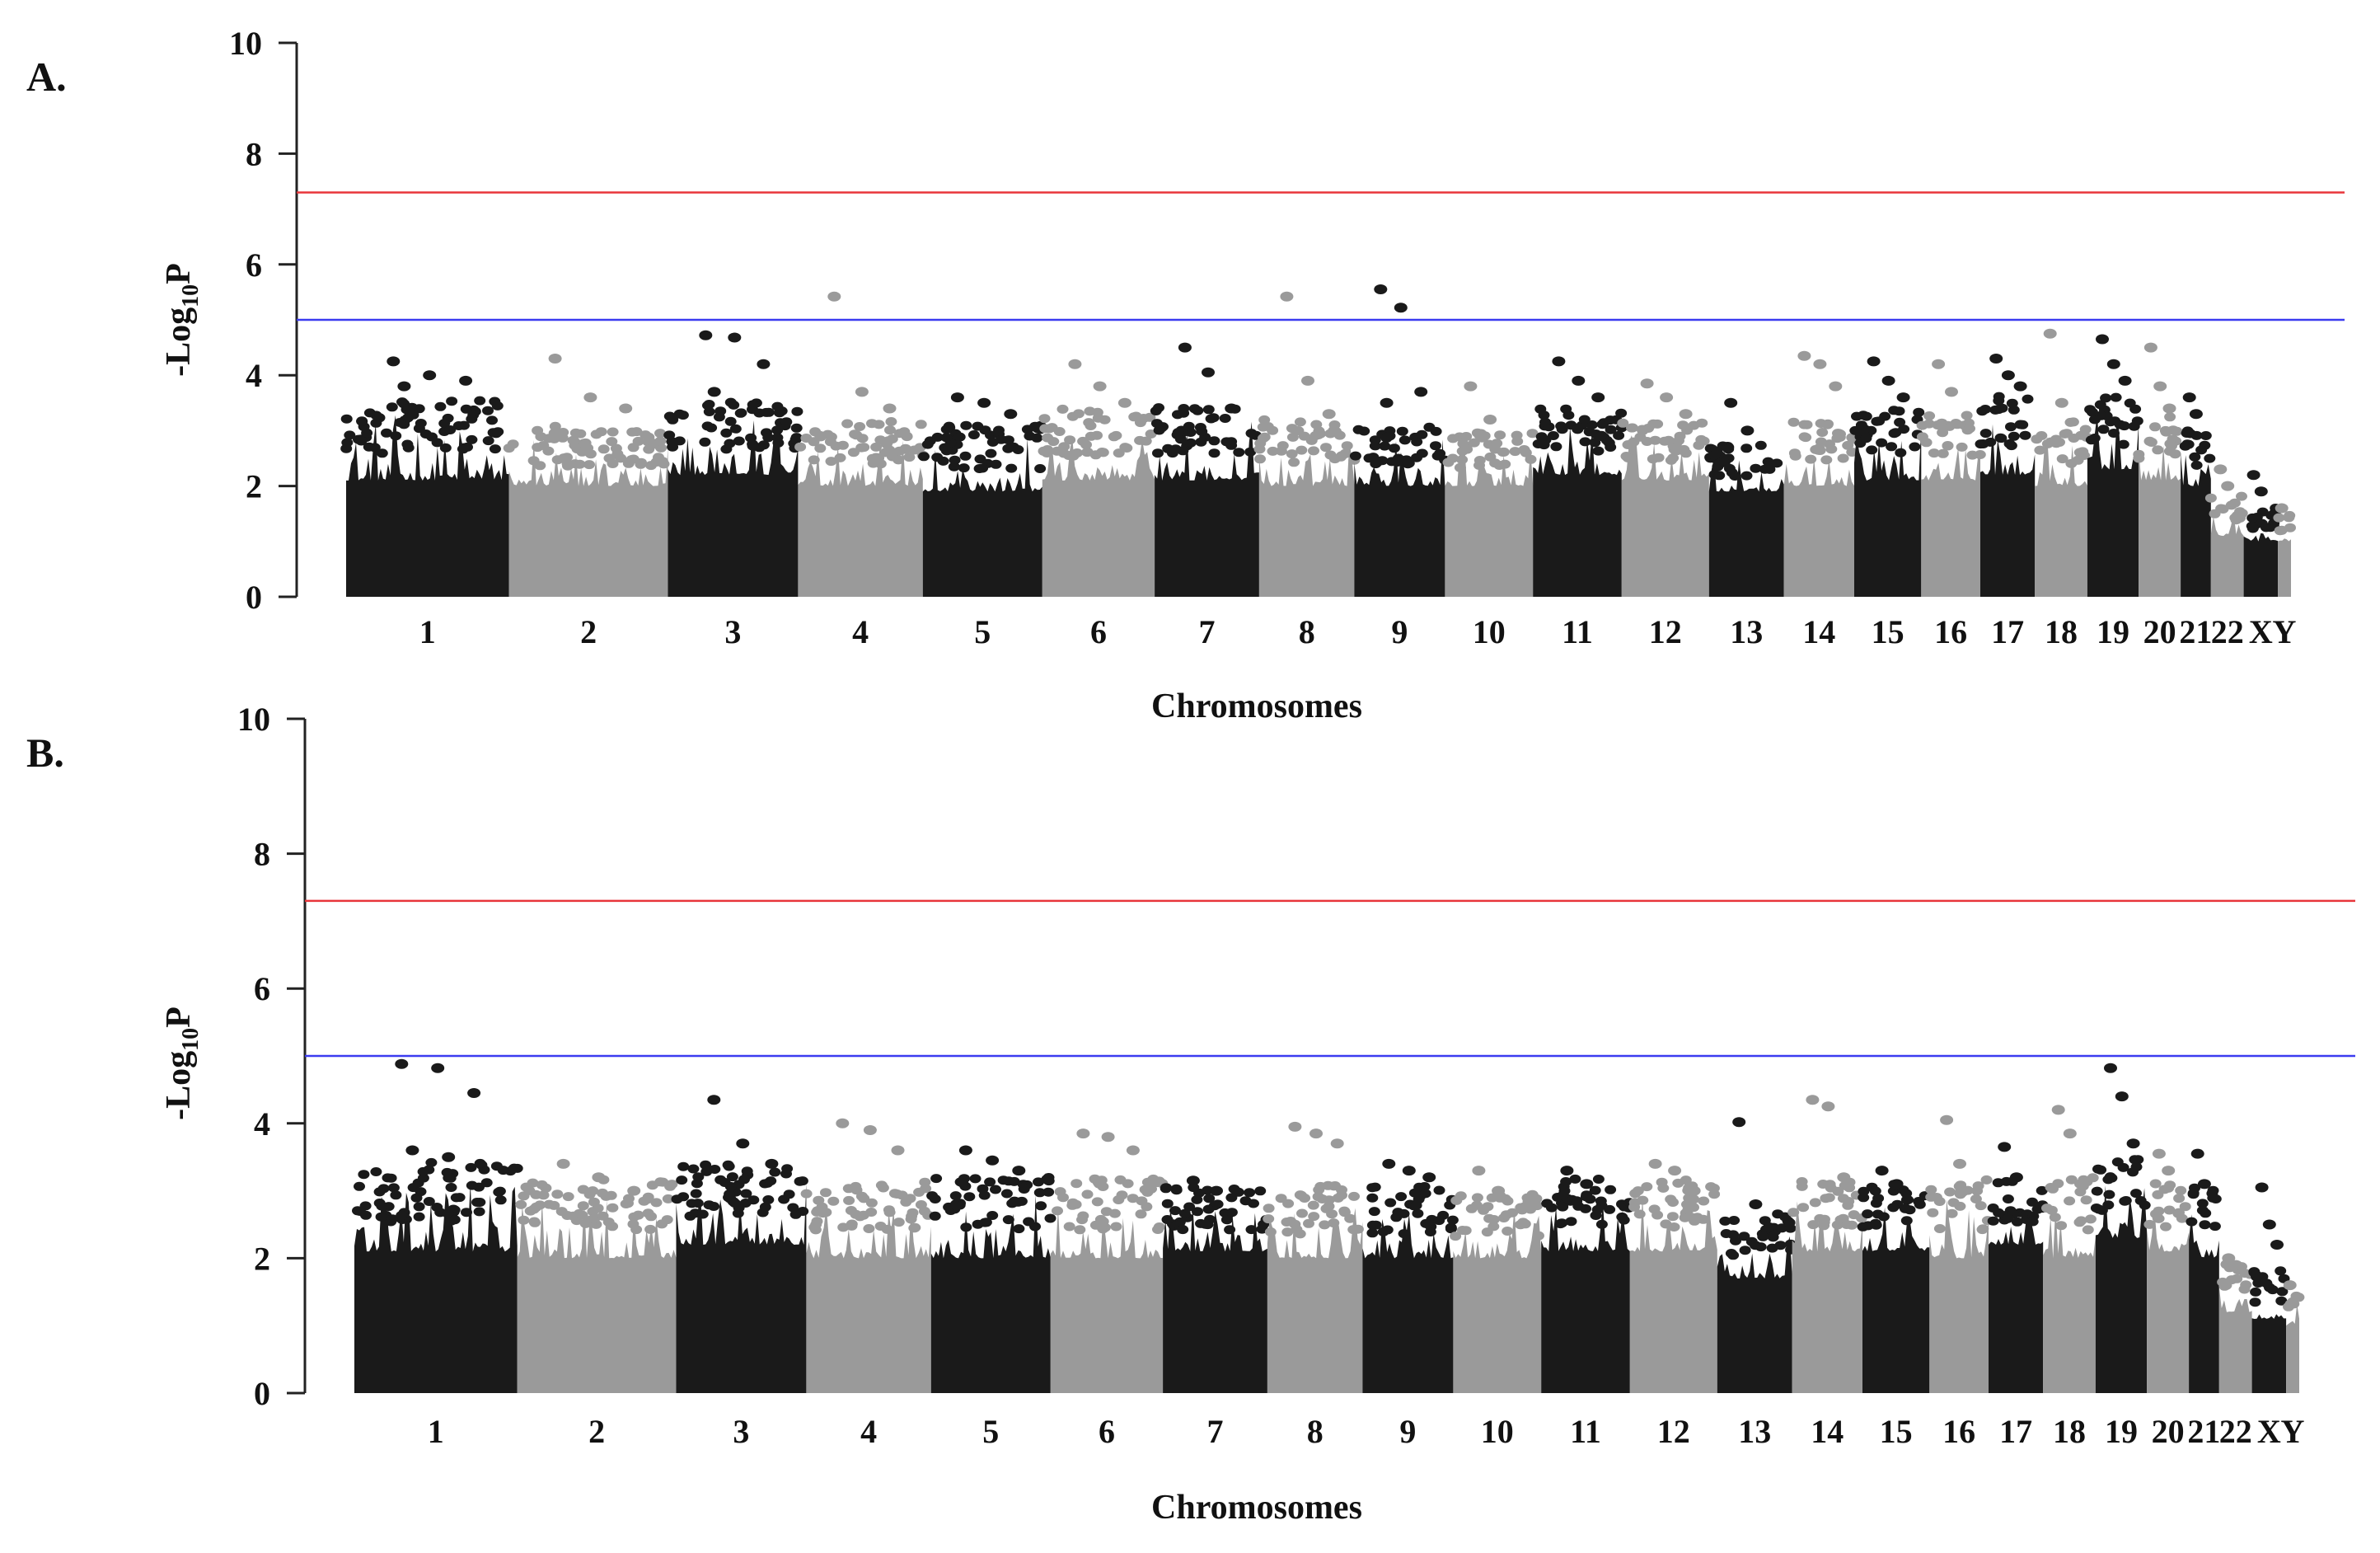  I want to click on chromosome-5-band, so click(990, 1294).